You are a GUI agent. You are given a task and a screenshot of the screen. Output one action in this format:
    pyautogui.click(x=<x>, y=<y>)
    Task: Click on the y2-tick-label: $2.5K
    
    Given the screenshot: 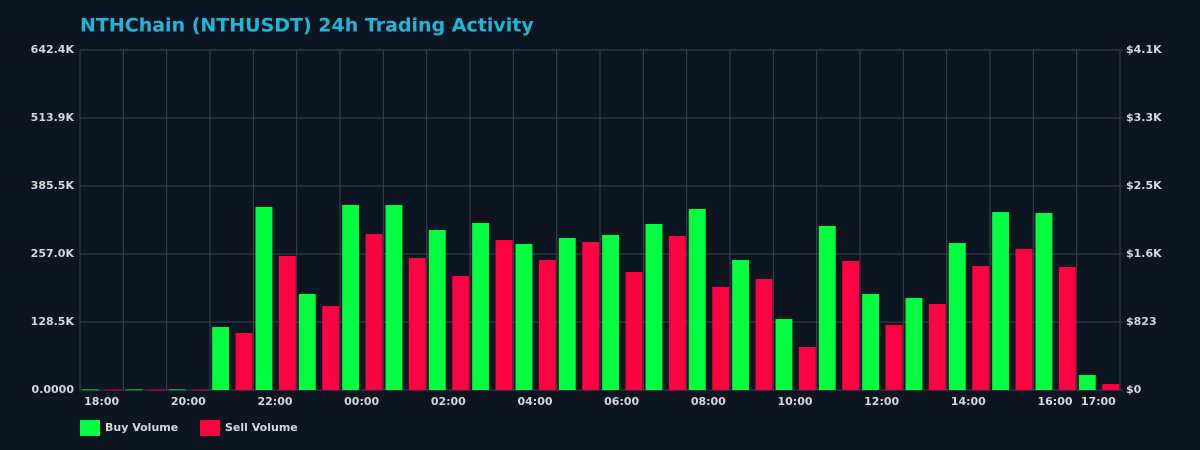 What is the action you would take?
    pyautogui.click(x=1144, y=185)
    